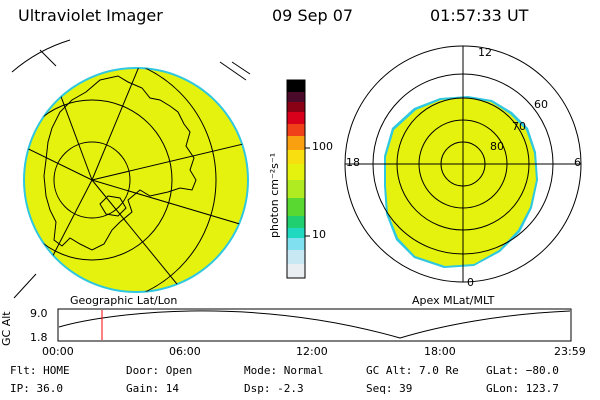 The height and width of the screenshot is (400, 600). What do you see at coordinates (312, 351) in the screenshot?
I see `time-tick-1200: 12:00` at bounding box center [312, 351].